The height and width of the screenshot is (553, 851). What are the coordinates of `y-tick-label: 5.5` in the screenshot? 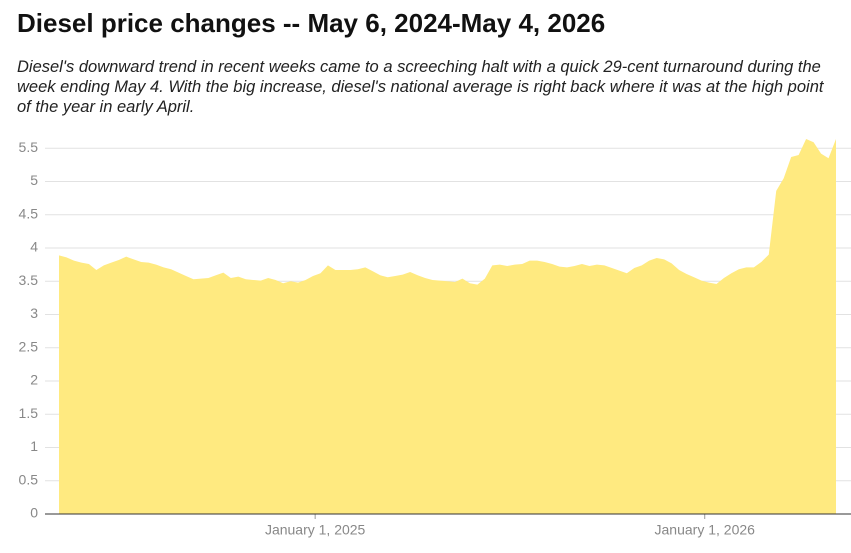 It's located at (29, 147).